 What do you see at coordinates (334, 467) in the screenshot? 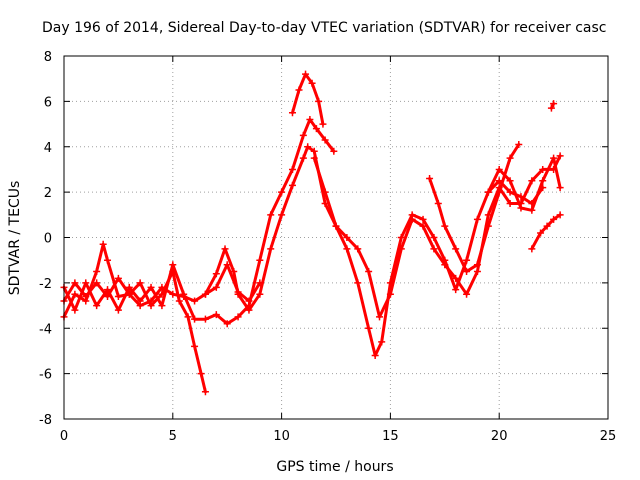
I see `x-axis-label: GPS time / hours` at bounding box center [334, 467].